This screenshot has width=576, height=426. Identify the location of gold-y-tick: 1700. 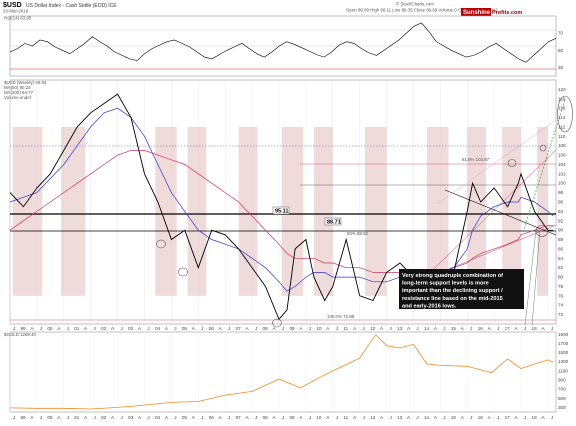
(563, 343).